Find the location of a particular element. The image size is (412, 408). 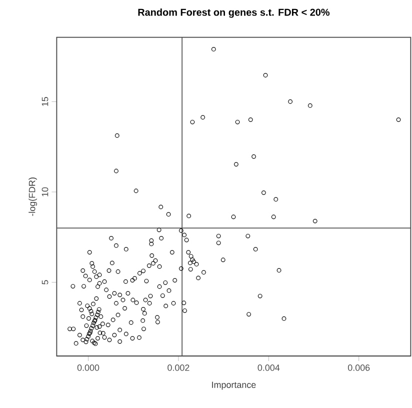

chart-title: Random Forest on genes s.t. FDR < 20% is located at coordinates (234, 13).